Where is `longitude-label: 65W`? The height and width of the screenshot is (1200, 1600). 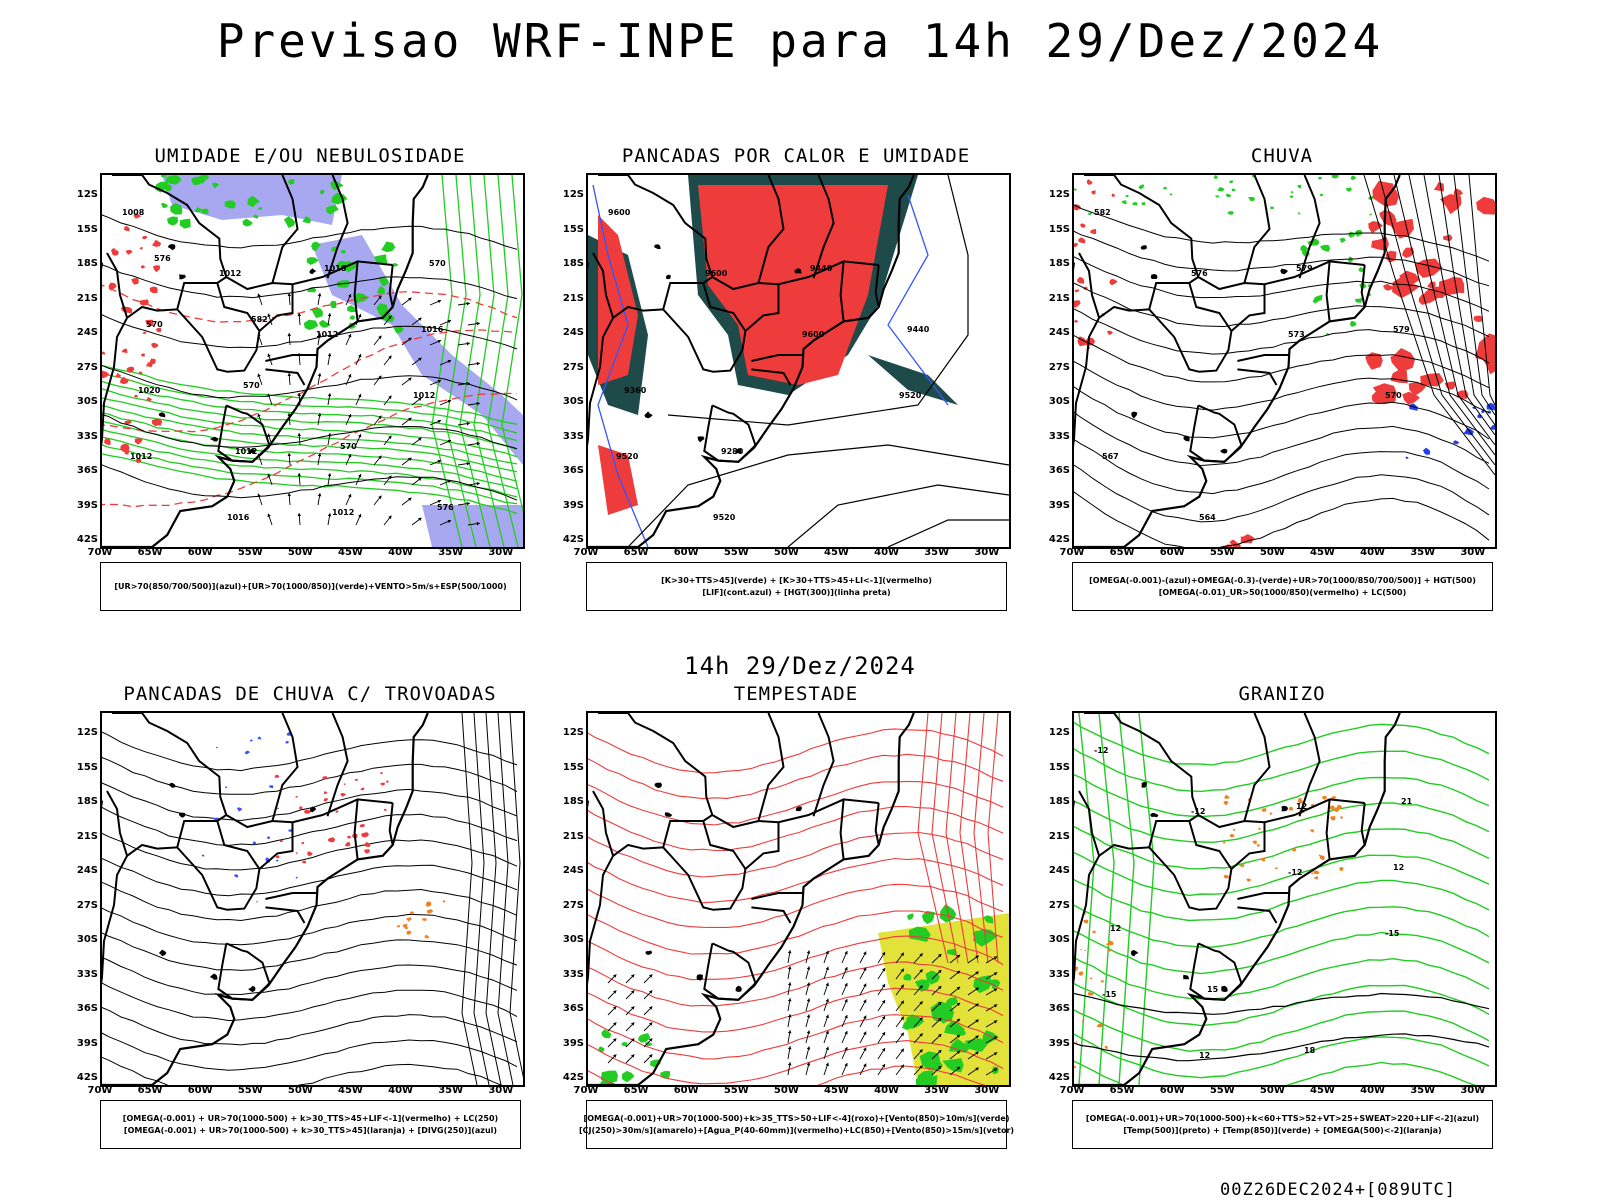
longitude-label: 65W is located at coordinates (150, 552).